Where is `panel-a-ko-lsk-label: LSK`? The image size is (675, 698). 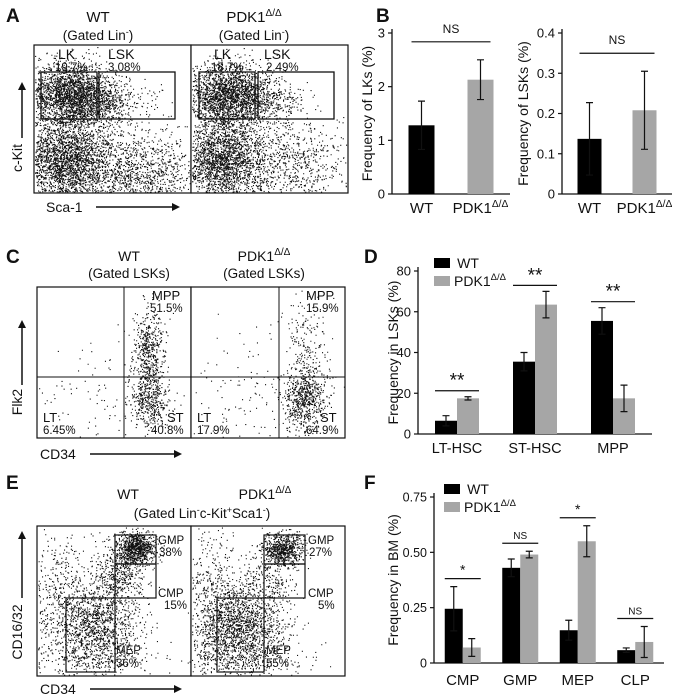
panel-a-ko-lsk-label: LSK is located at coordinates (277, 54).